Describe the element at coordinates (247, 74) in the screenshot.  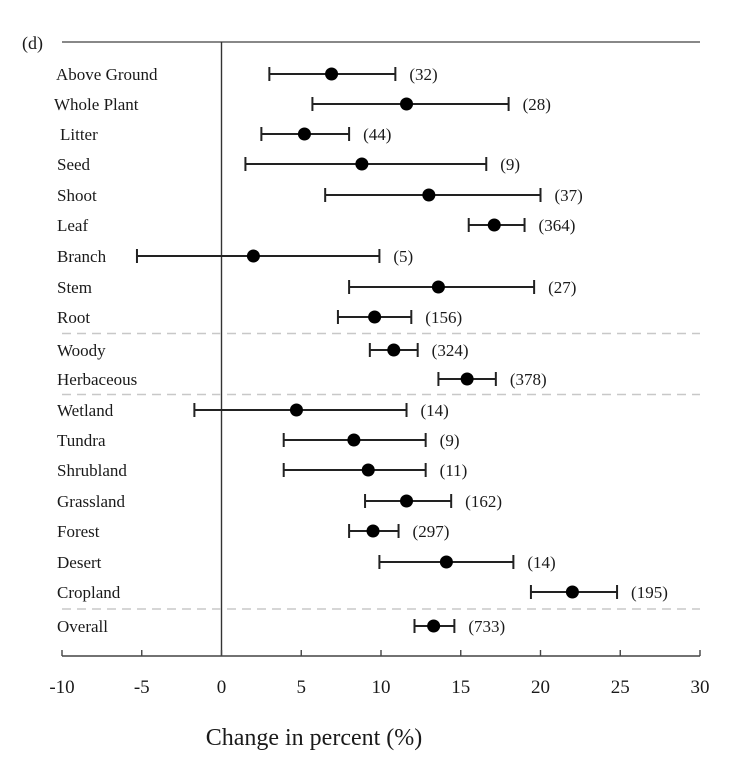
I see `forest-row-above-ground: Above Ground (32)` at that location.